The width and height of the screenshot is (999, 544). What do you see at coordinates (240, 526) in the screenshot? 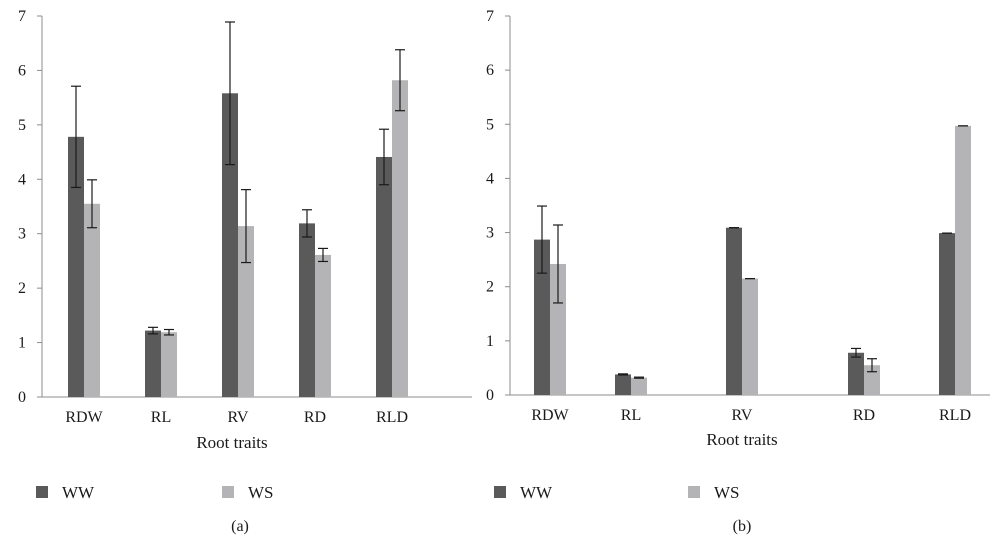
I see `panel-caption: (a)` at bounding box center [240, 526].